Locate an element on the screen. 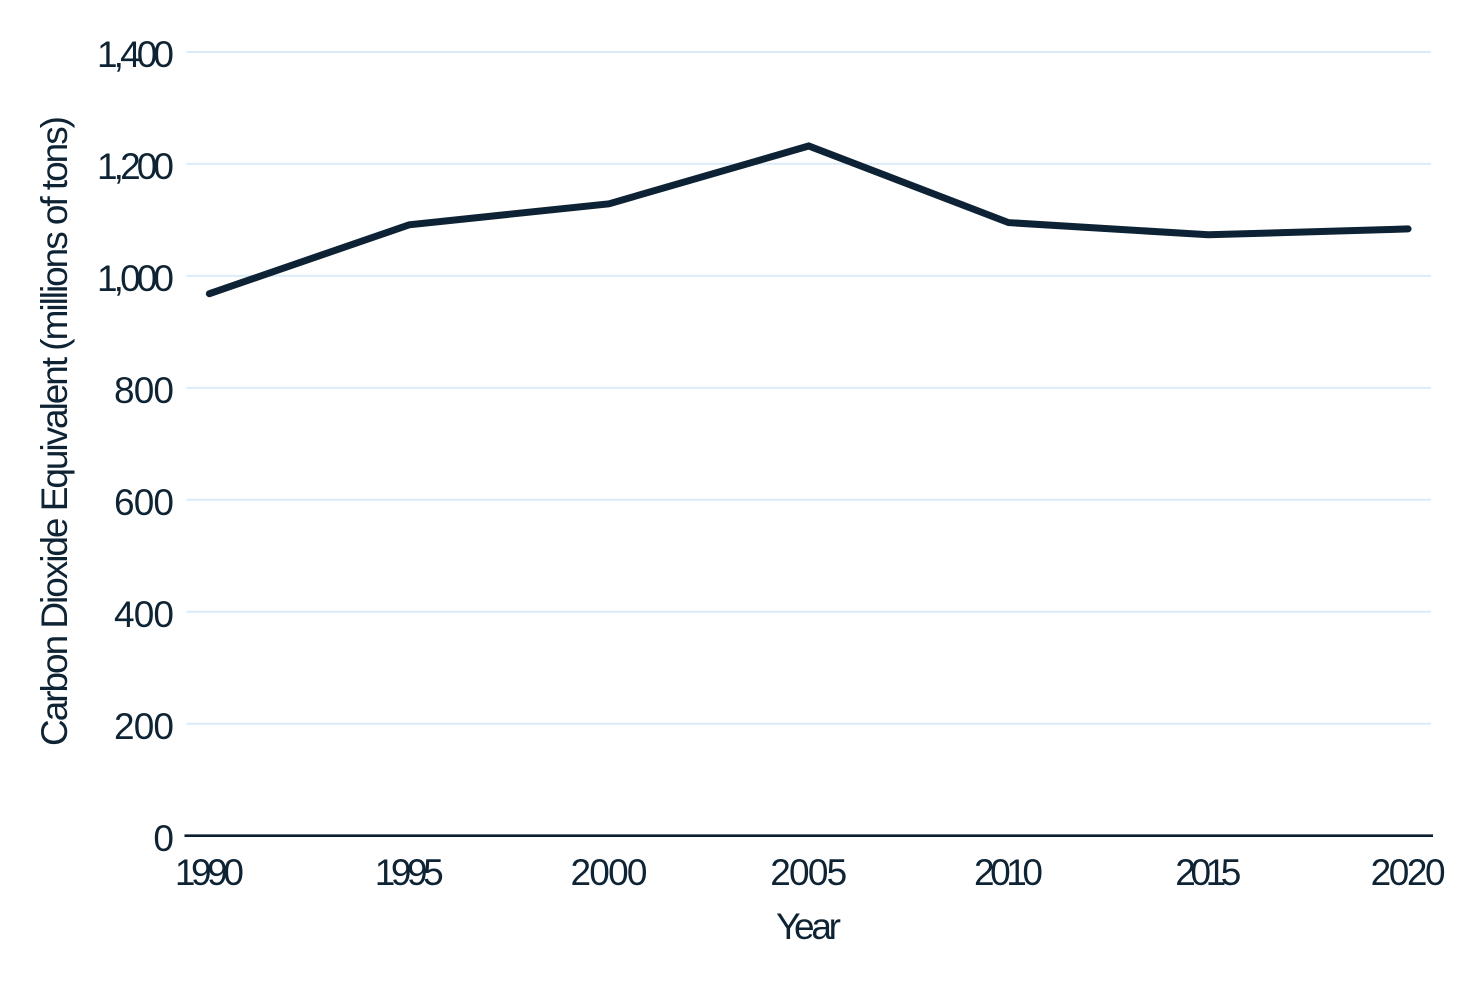 This screenshot has height=986, width=1480. svg-text: 1,000 is located at coordinates (135, 278).